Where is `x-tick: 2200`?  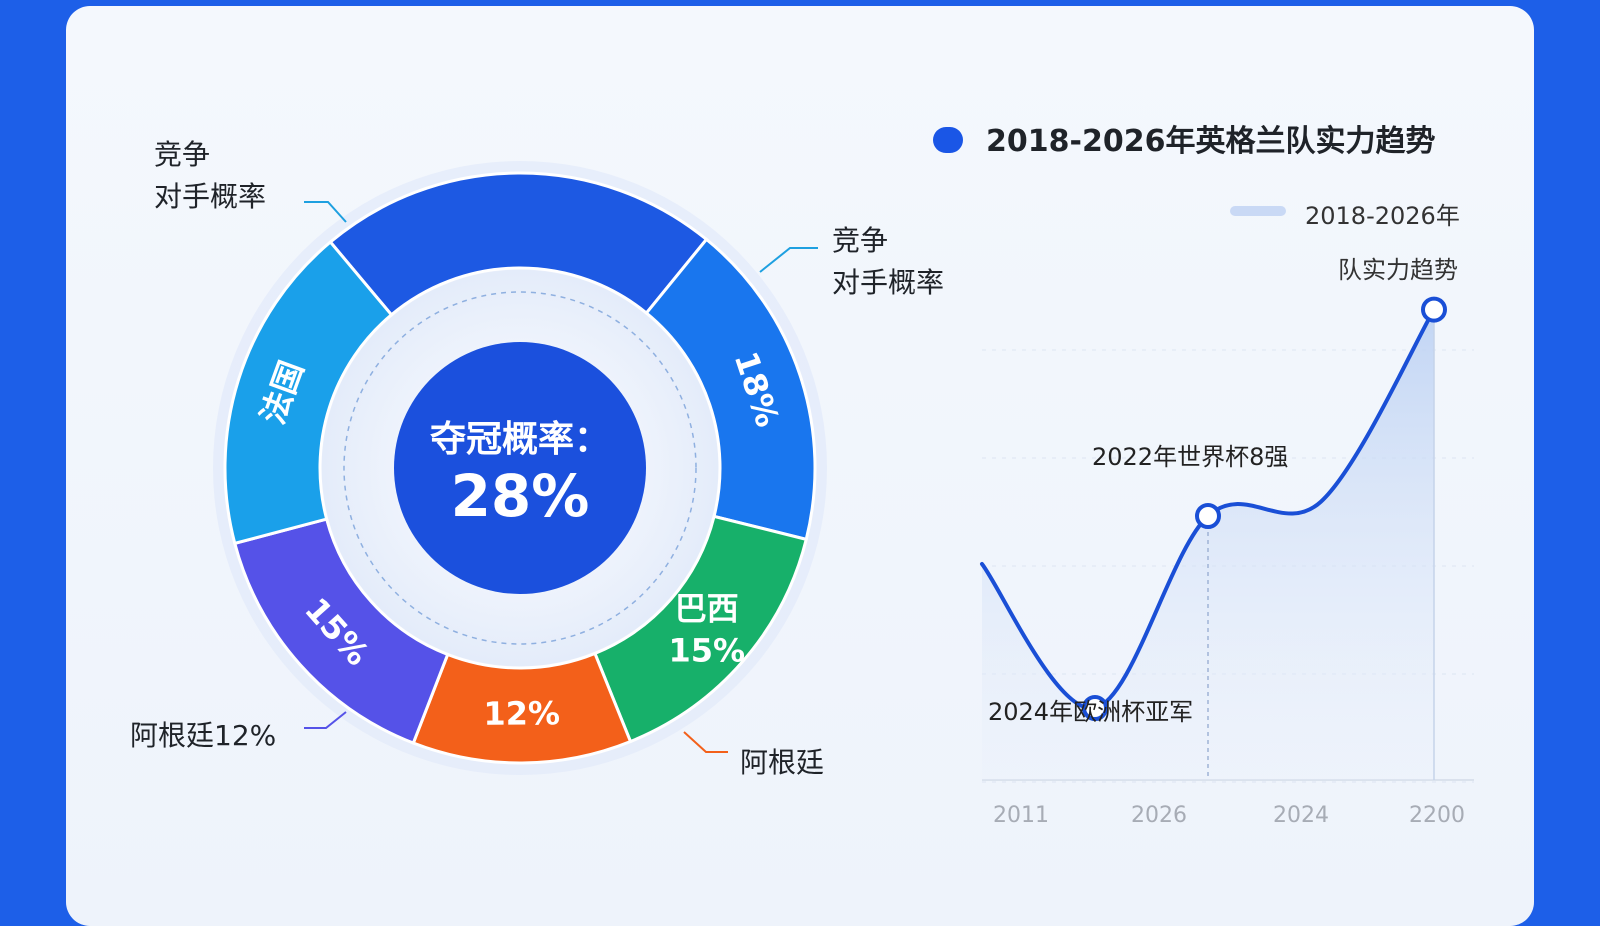 x-tick: 2200 is located at coordinates (1437, 815).